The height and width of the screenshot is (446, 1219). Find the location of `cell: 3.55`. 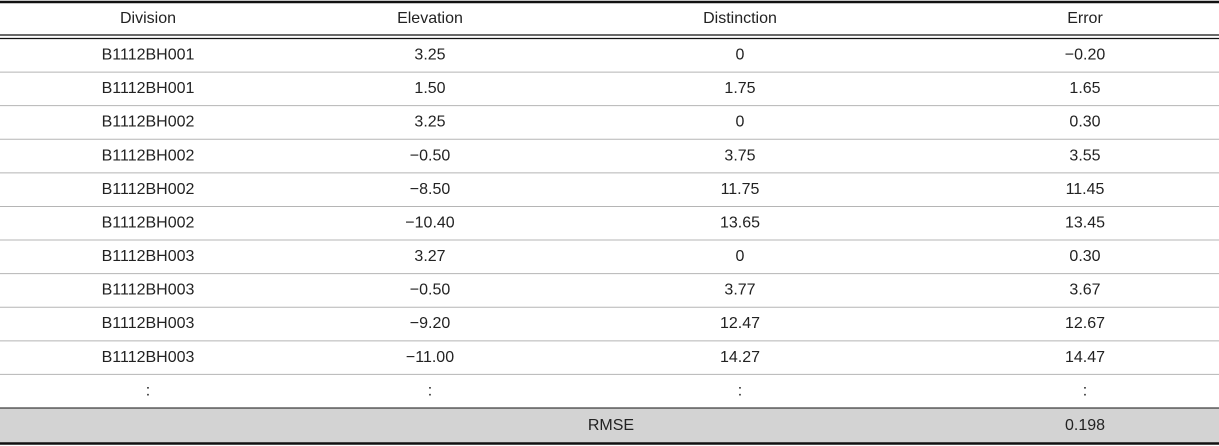

cell: 3.55 is located at coordinates (1084, 155).